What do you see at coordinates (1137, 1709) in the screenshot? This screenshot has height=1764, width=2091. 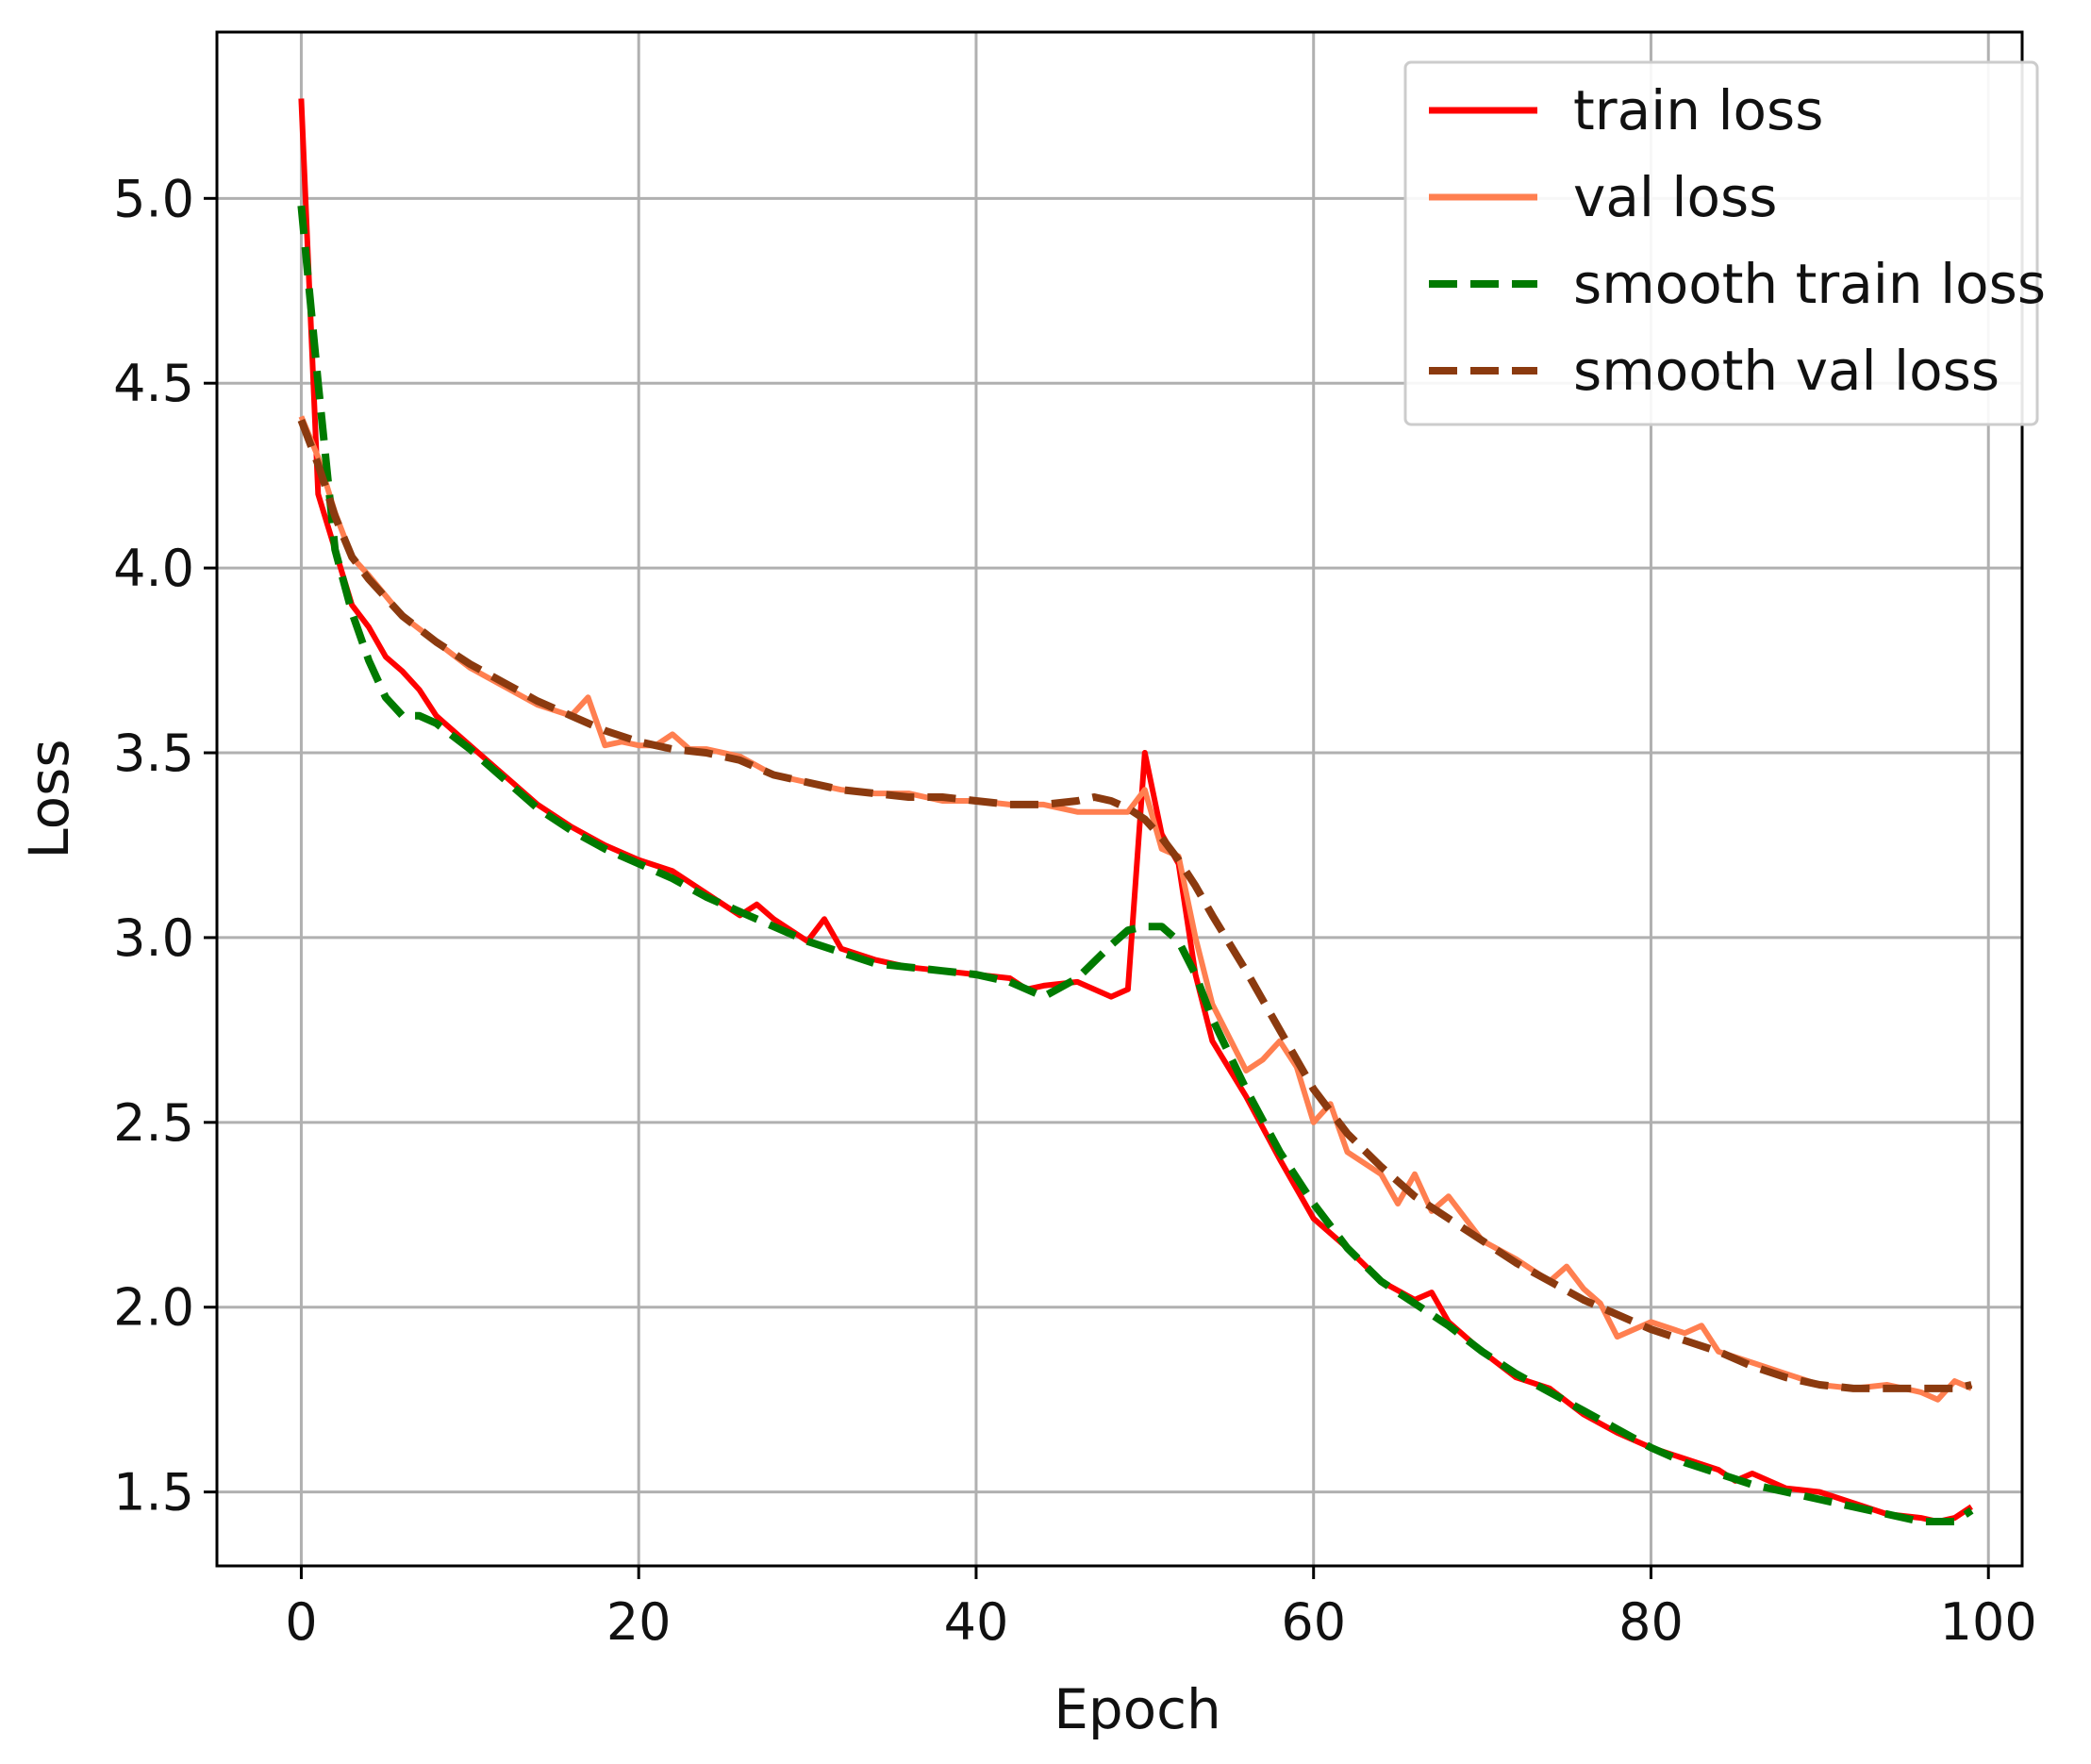 I see `x-axis-label: Epoch` at bounding box center [1137, 1709].